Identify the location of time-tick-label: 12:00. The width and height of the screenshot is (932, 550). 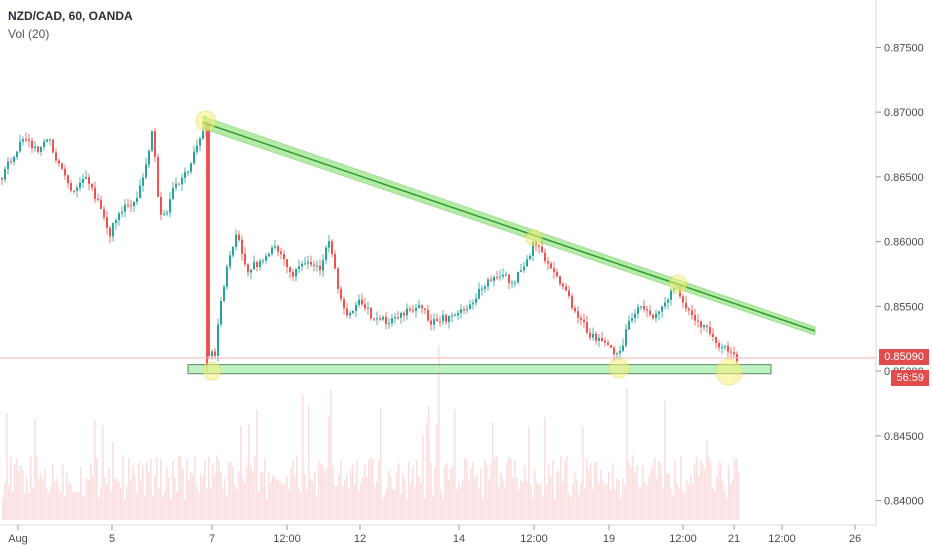
(683, 539).